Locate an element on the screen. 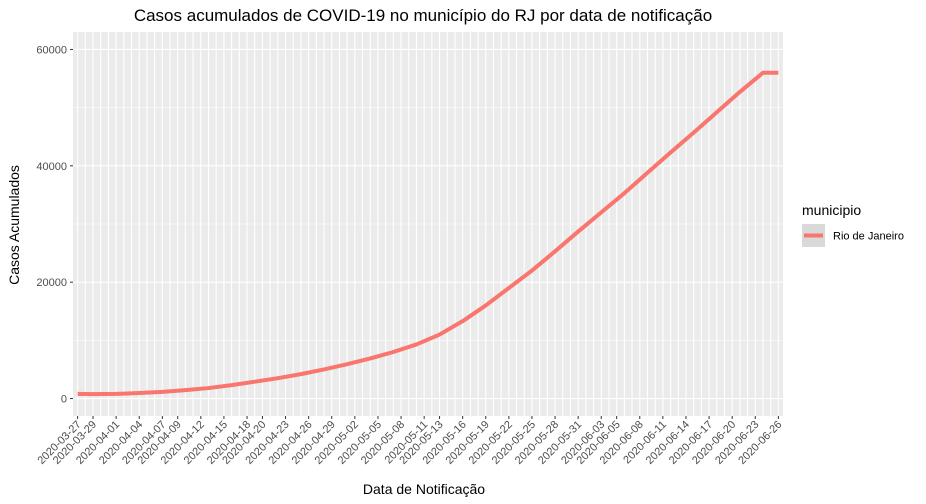  x-axis-title: Data de Notificação is located at coordinates (424, 489).